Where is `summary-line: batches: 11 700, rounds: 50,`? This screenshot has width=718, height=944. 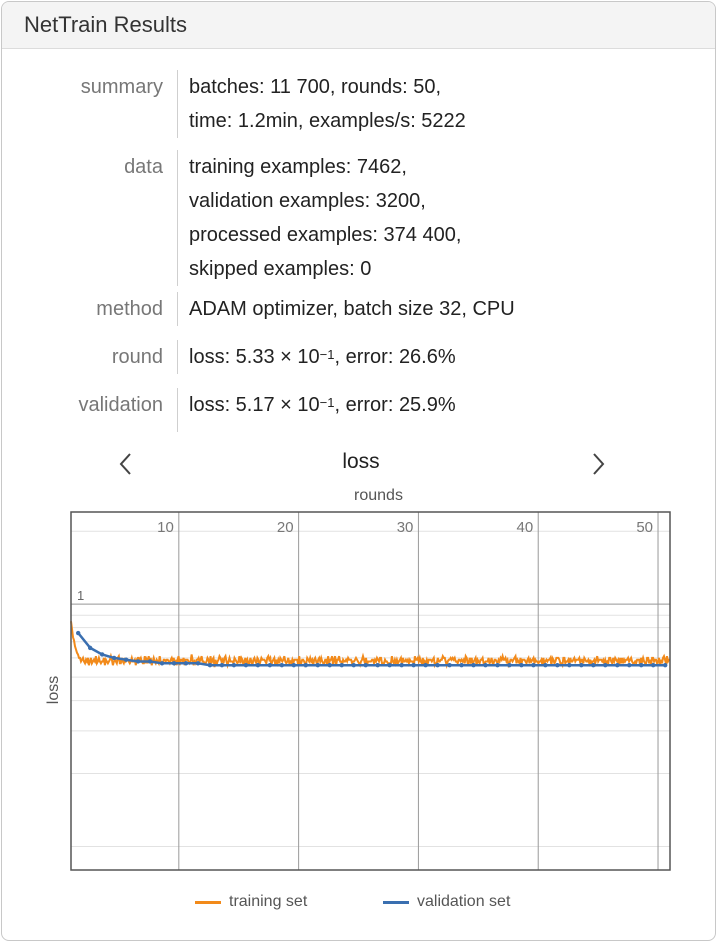 summary-line: batches: 11 700, rounds: 50, is located at coordinates (315, 87).